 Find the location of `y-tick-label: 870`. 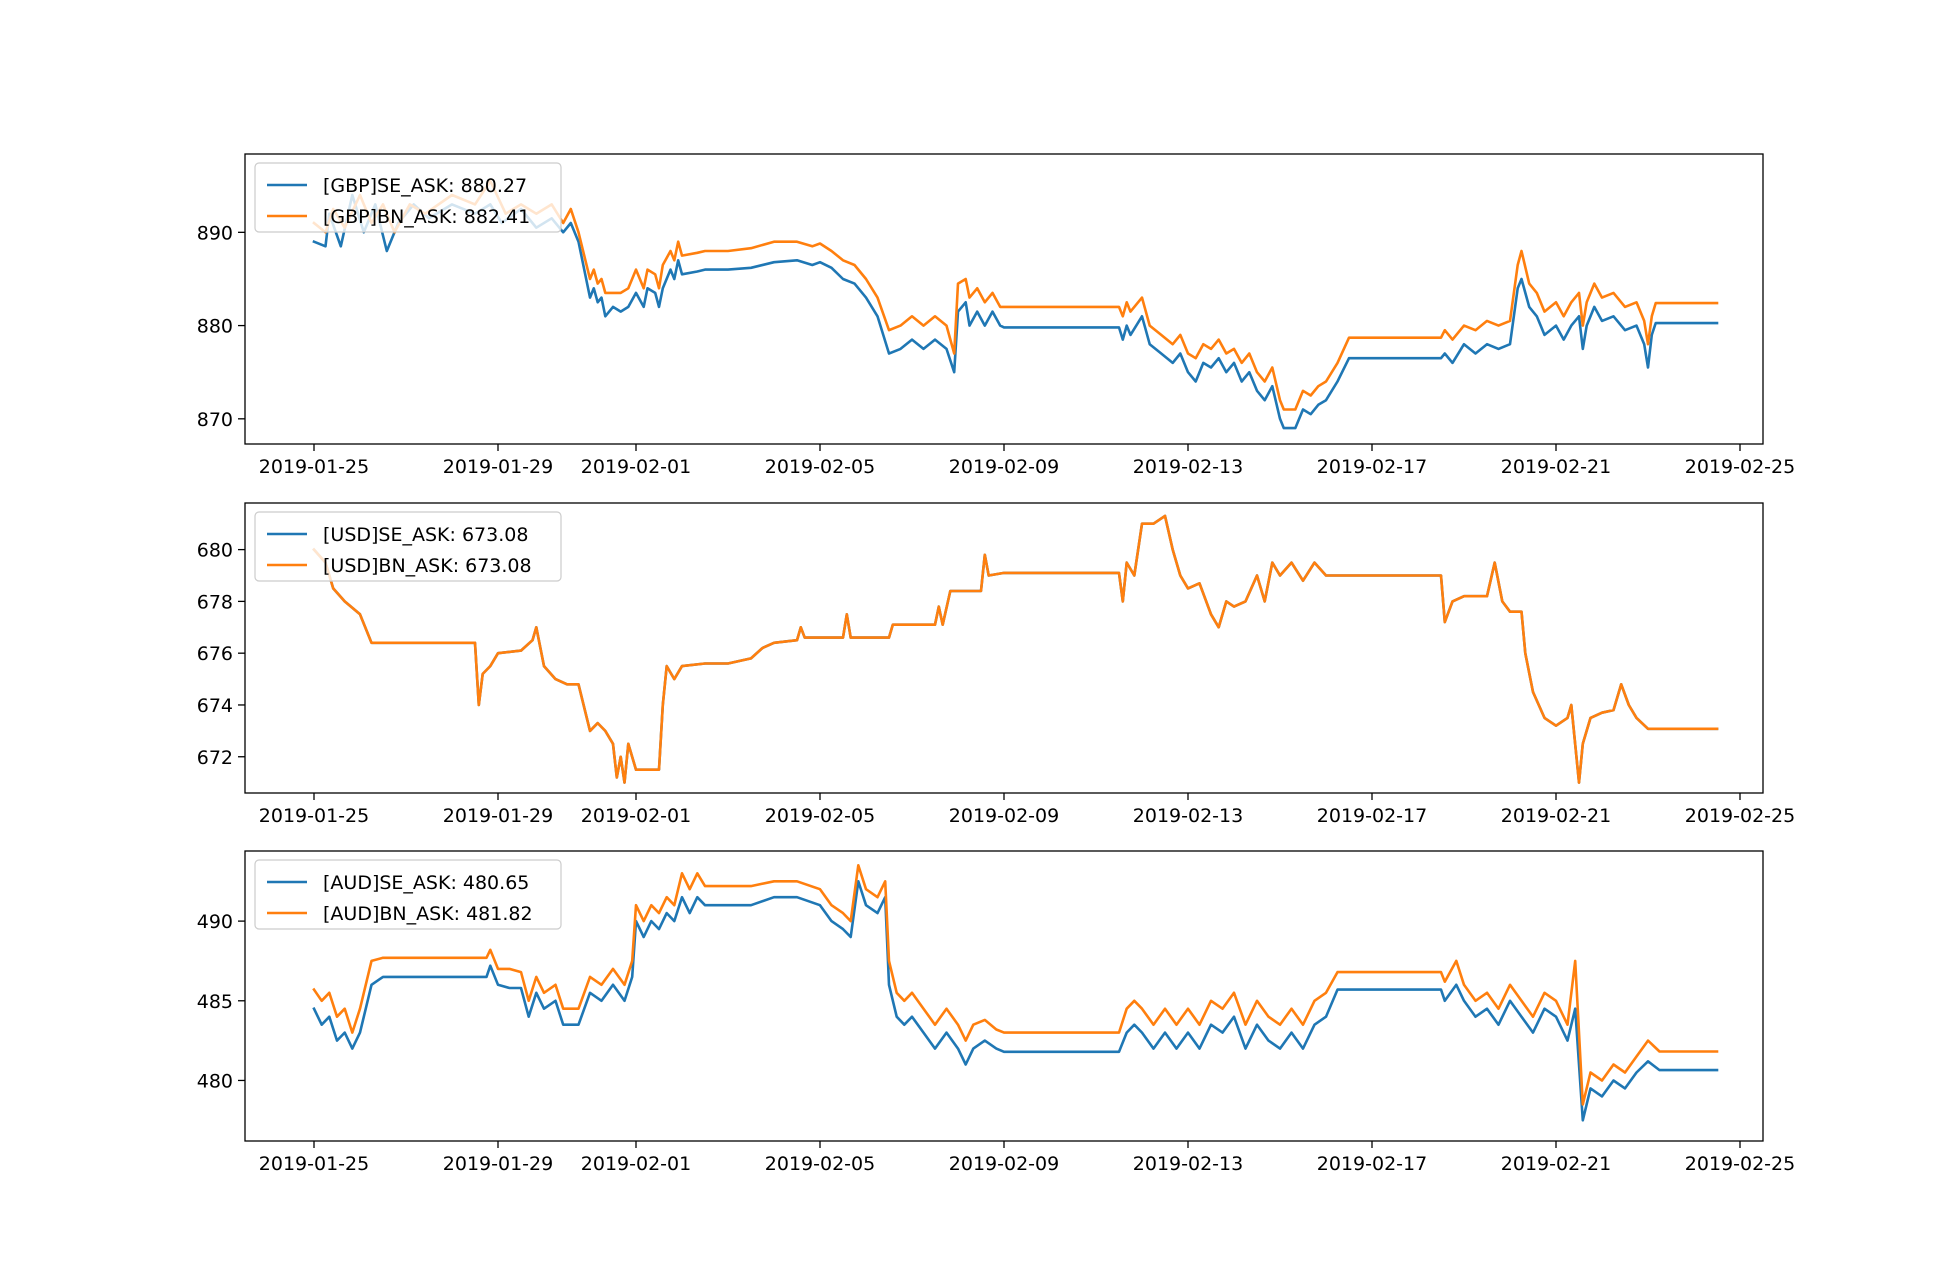

y-tick-label: 870 is located at coordinates (215, 420).